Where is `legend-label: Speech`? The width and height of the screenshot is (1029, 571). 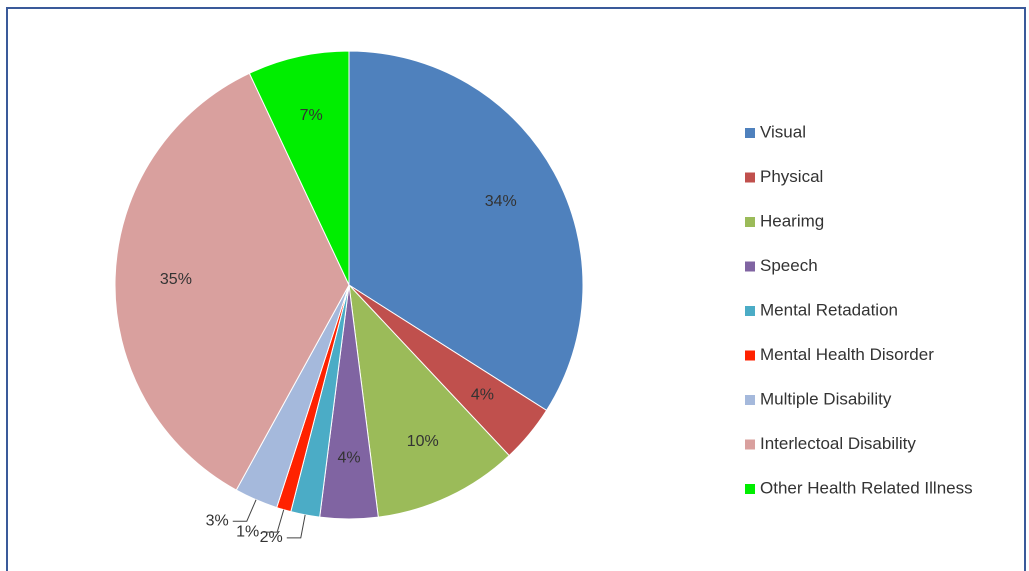
legend-label: Speech is located at coordinates (789, 265).